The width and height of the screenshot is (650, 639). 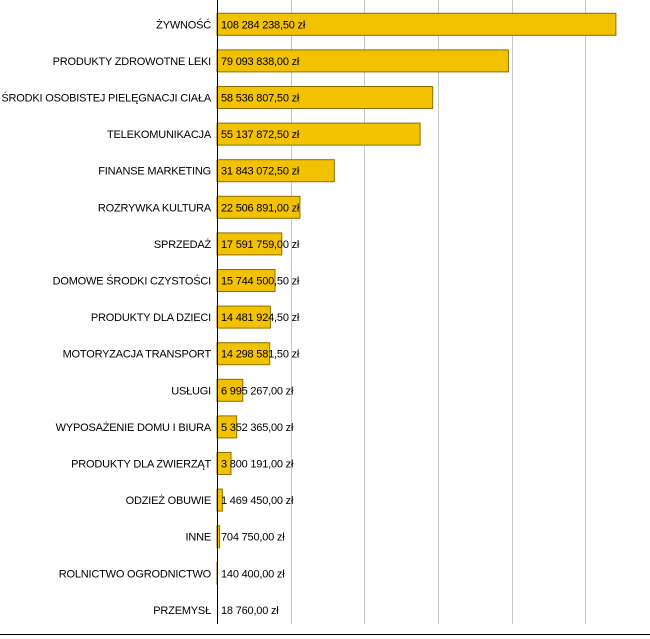 What do you see at coordinates (132, 62) in the screenshot?
I see `category-label: PRODUKTY ZDROWOTNE LEKI` at bounding box center [132, 62].